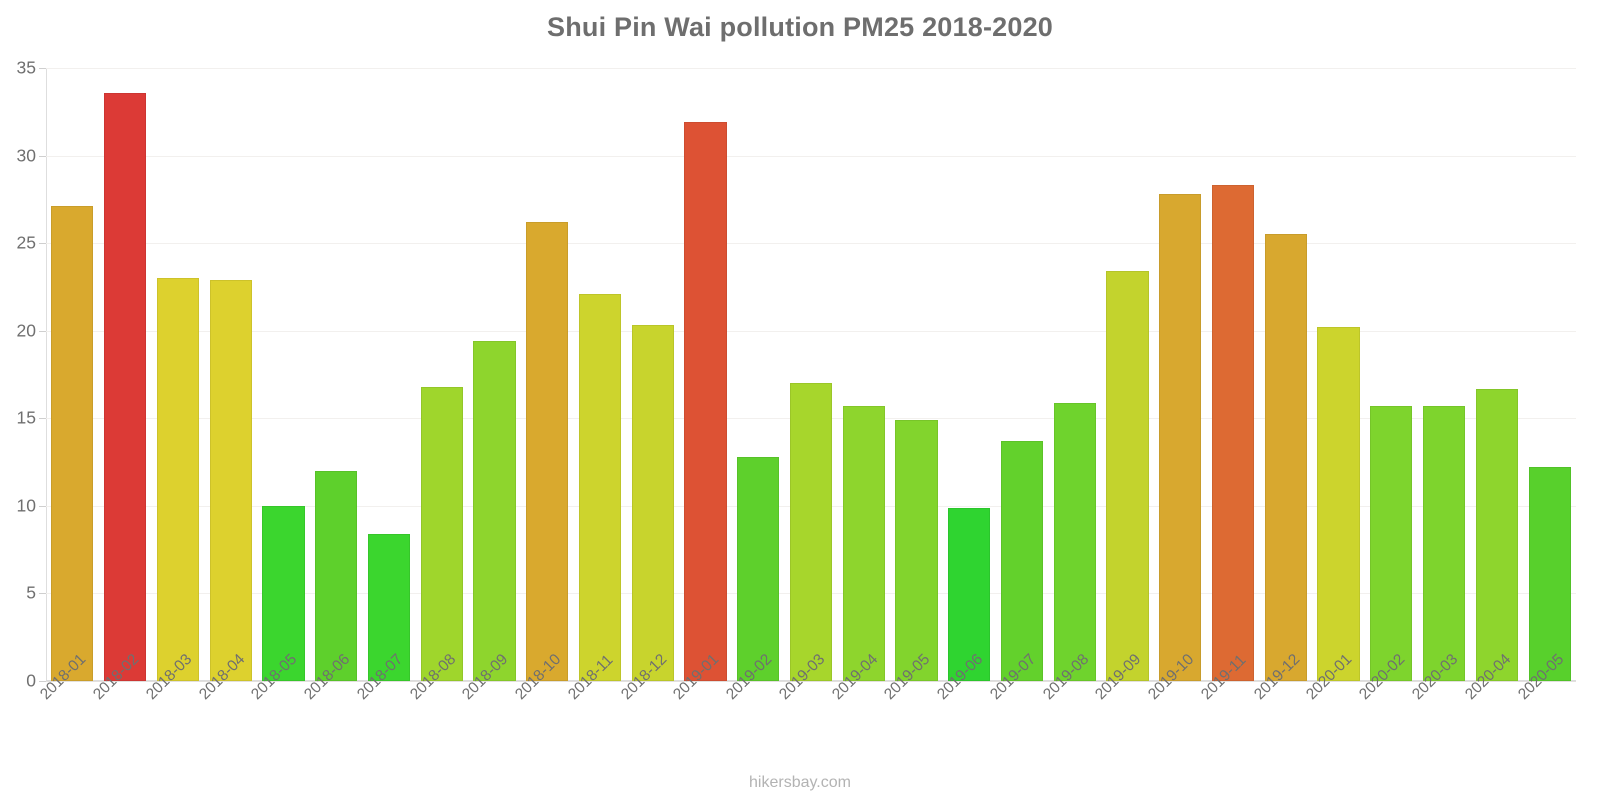 The width and height of the screenshot is (1600, 800). Describe the element at coordinates (26, 330) in the screenshot. I see `y-axis-tick-label: 20` at that location.